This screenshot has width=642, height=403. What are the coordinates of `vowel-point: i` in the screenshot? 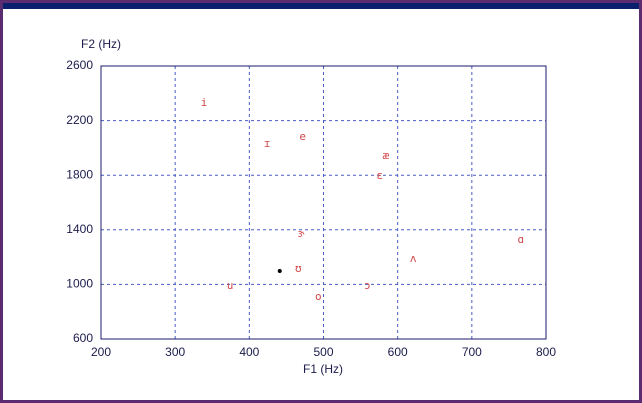 It's located at (204, 102).